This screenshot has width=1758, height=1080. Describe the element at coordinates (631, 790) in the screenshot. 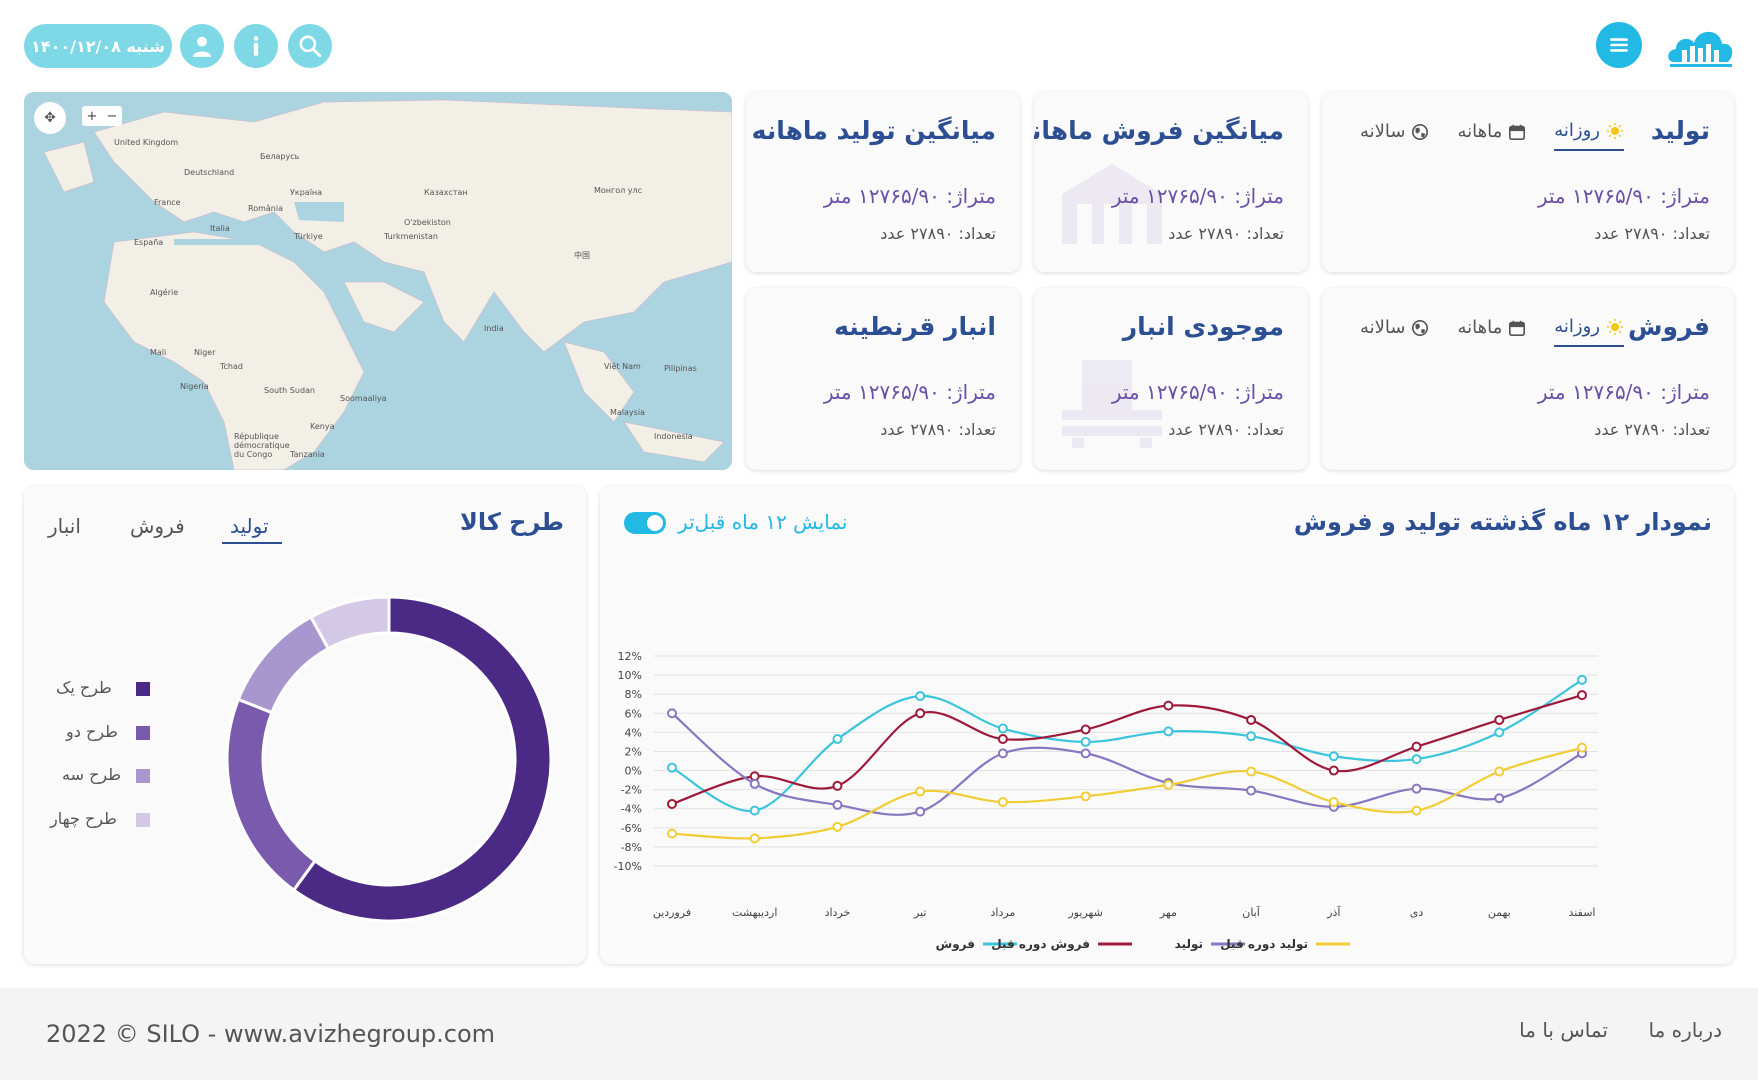

I see `y-tick-label: -2%` at that location.